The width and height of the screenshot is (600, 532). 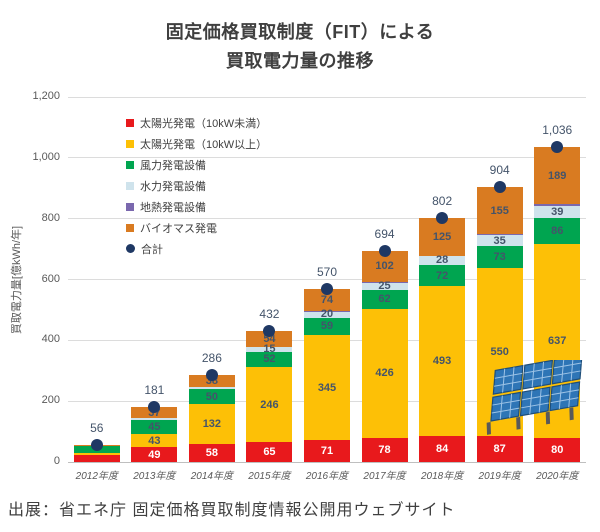 What do you see at coordinates (50, 400) in the screenshot?
I see `y-tick-200: 200` at bounding box center [50, 400].